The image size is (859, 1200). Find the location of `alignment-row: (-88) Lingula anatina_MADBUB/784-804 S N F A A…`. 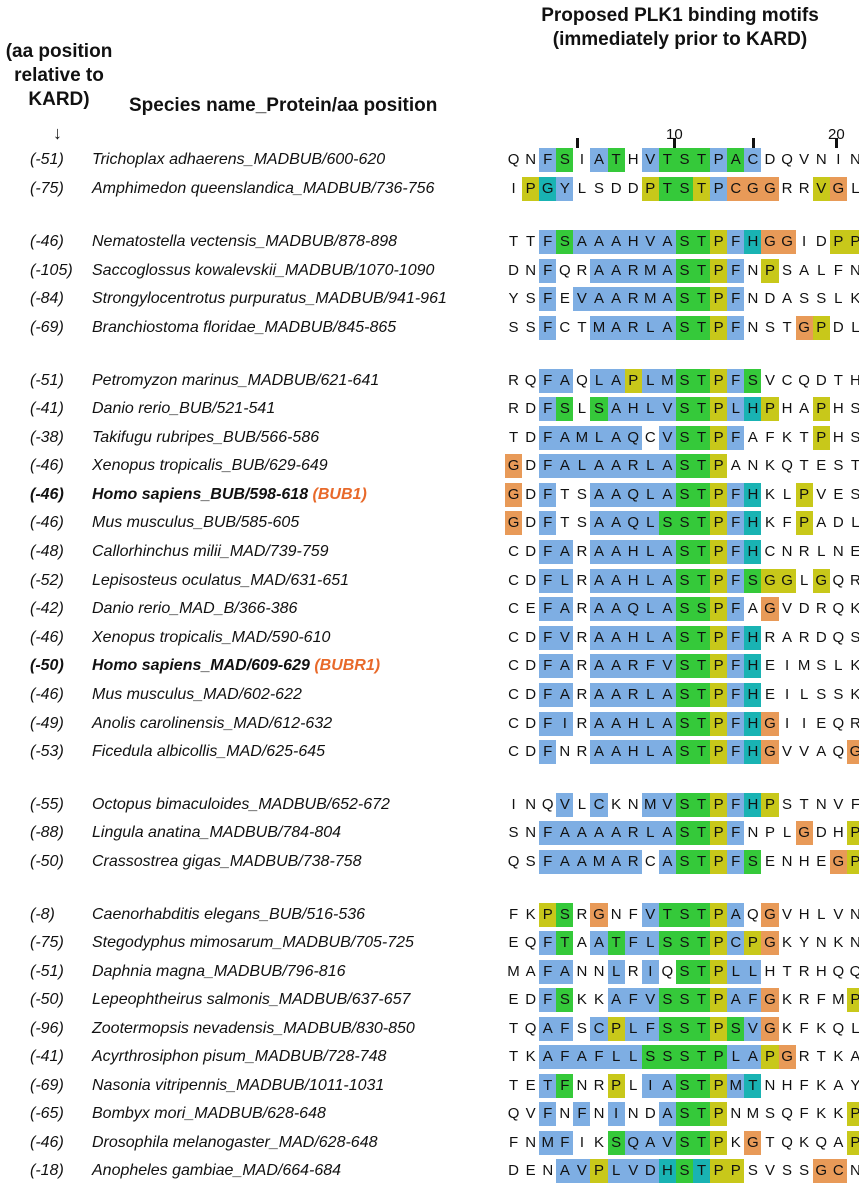

alignment-row: (-88) Lingula anatina_MADBUB/784-804 S N F A A… is located at coordinates (429, 833).